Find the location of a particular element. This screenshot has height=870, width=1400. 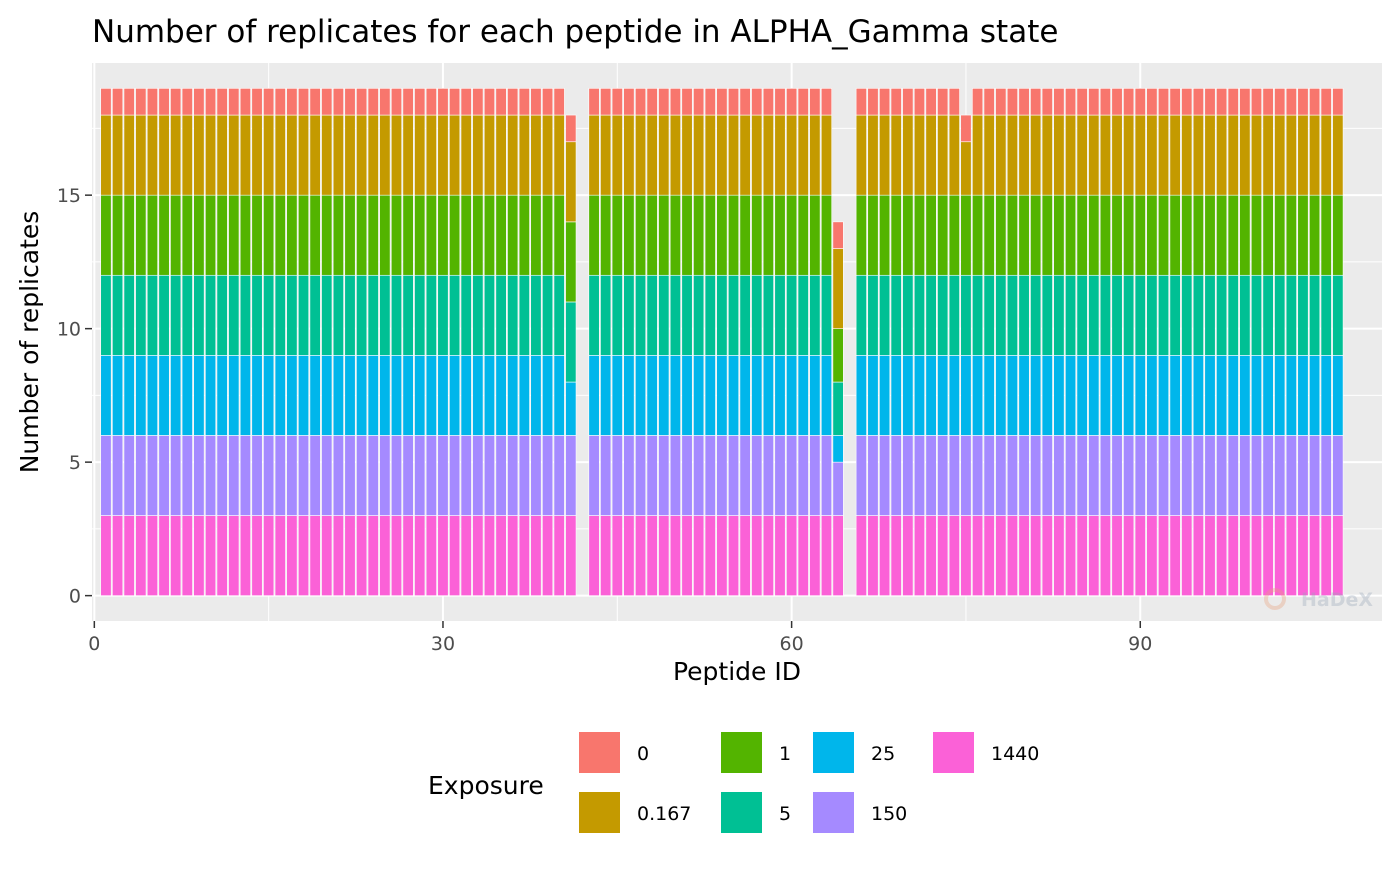

legend-label: 150 is located at coordinates (889, 814).